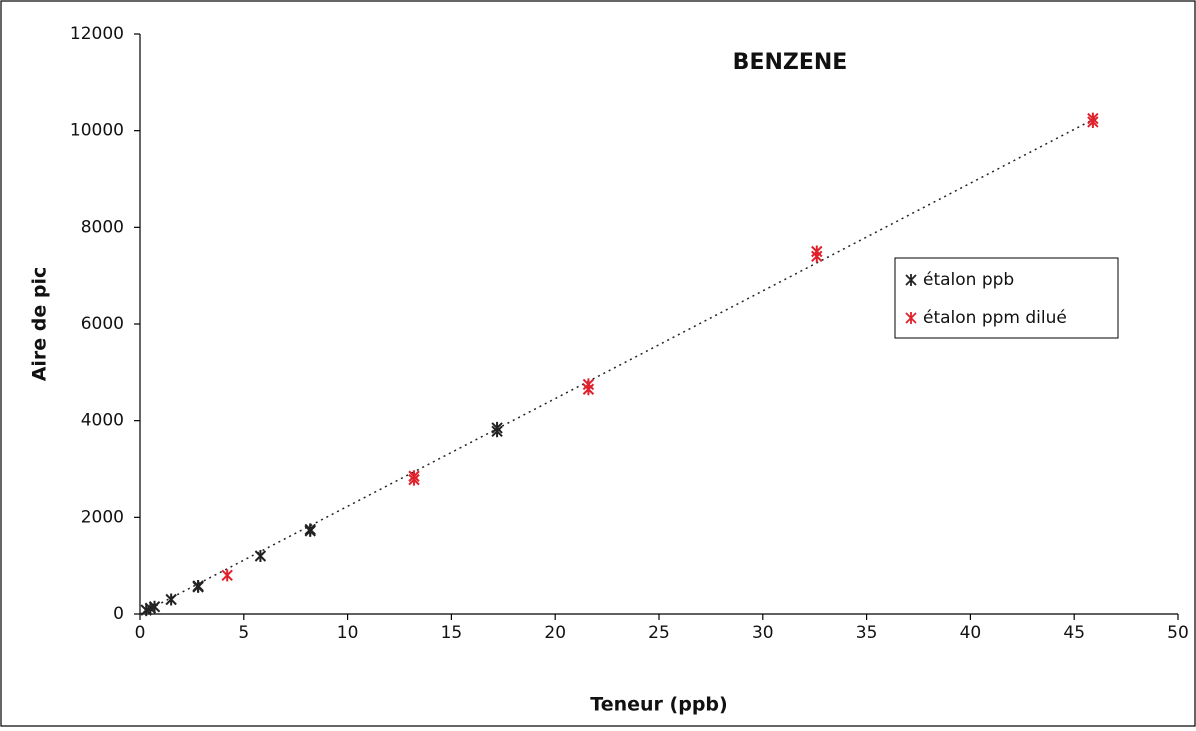 The image size is (1196, 731). What do you see at coordinates (763, 633) in the screenshot?
I see `x-tick-label: 30` at bounding box center [763, 633].